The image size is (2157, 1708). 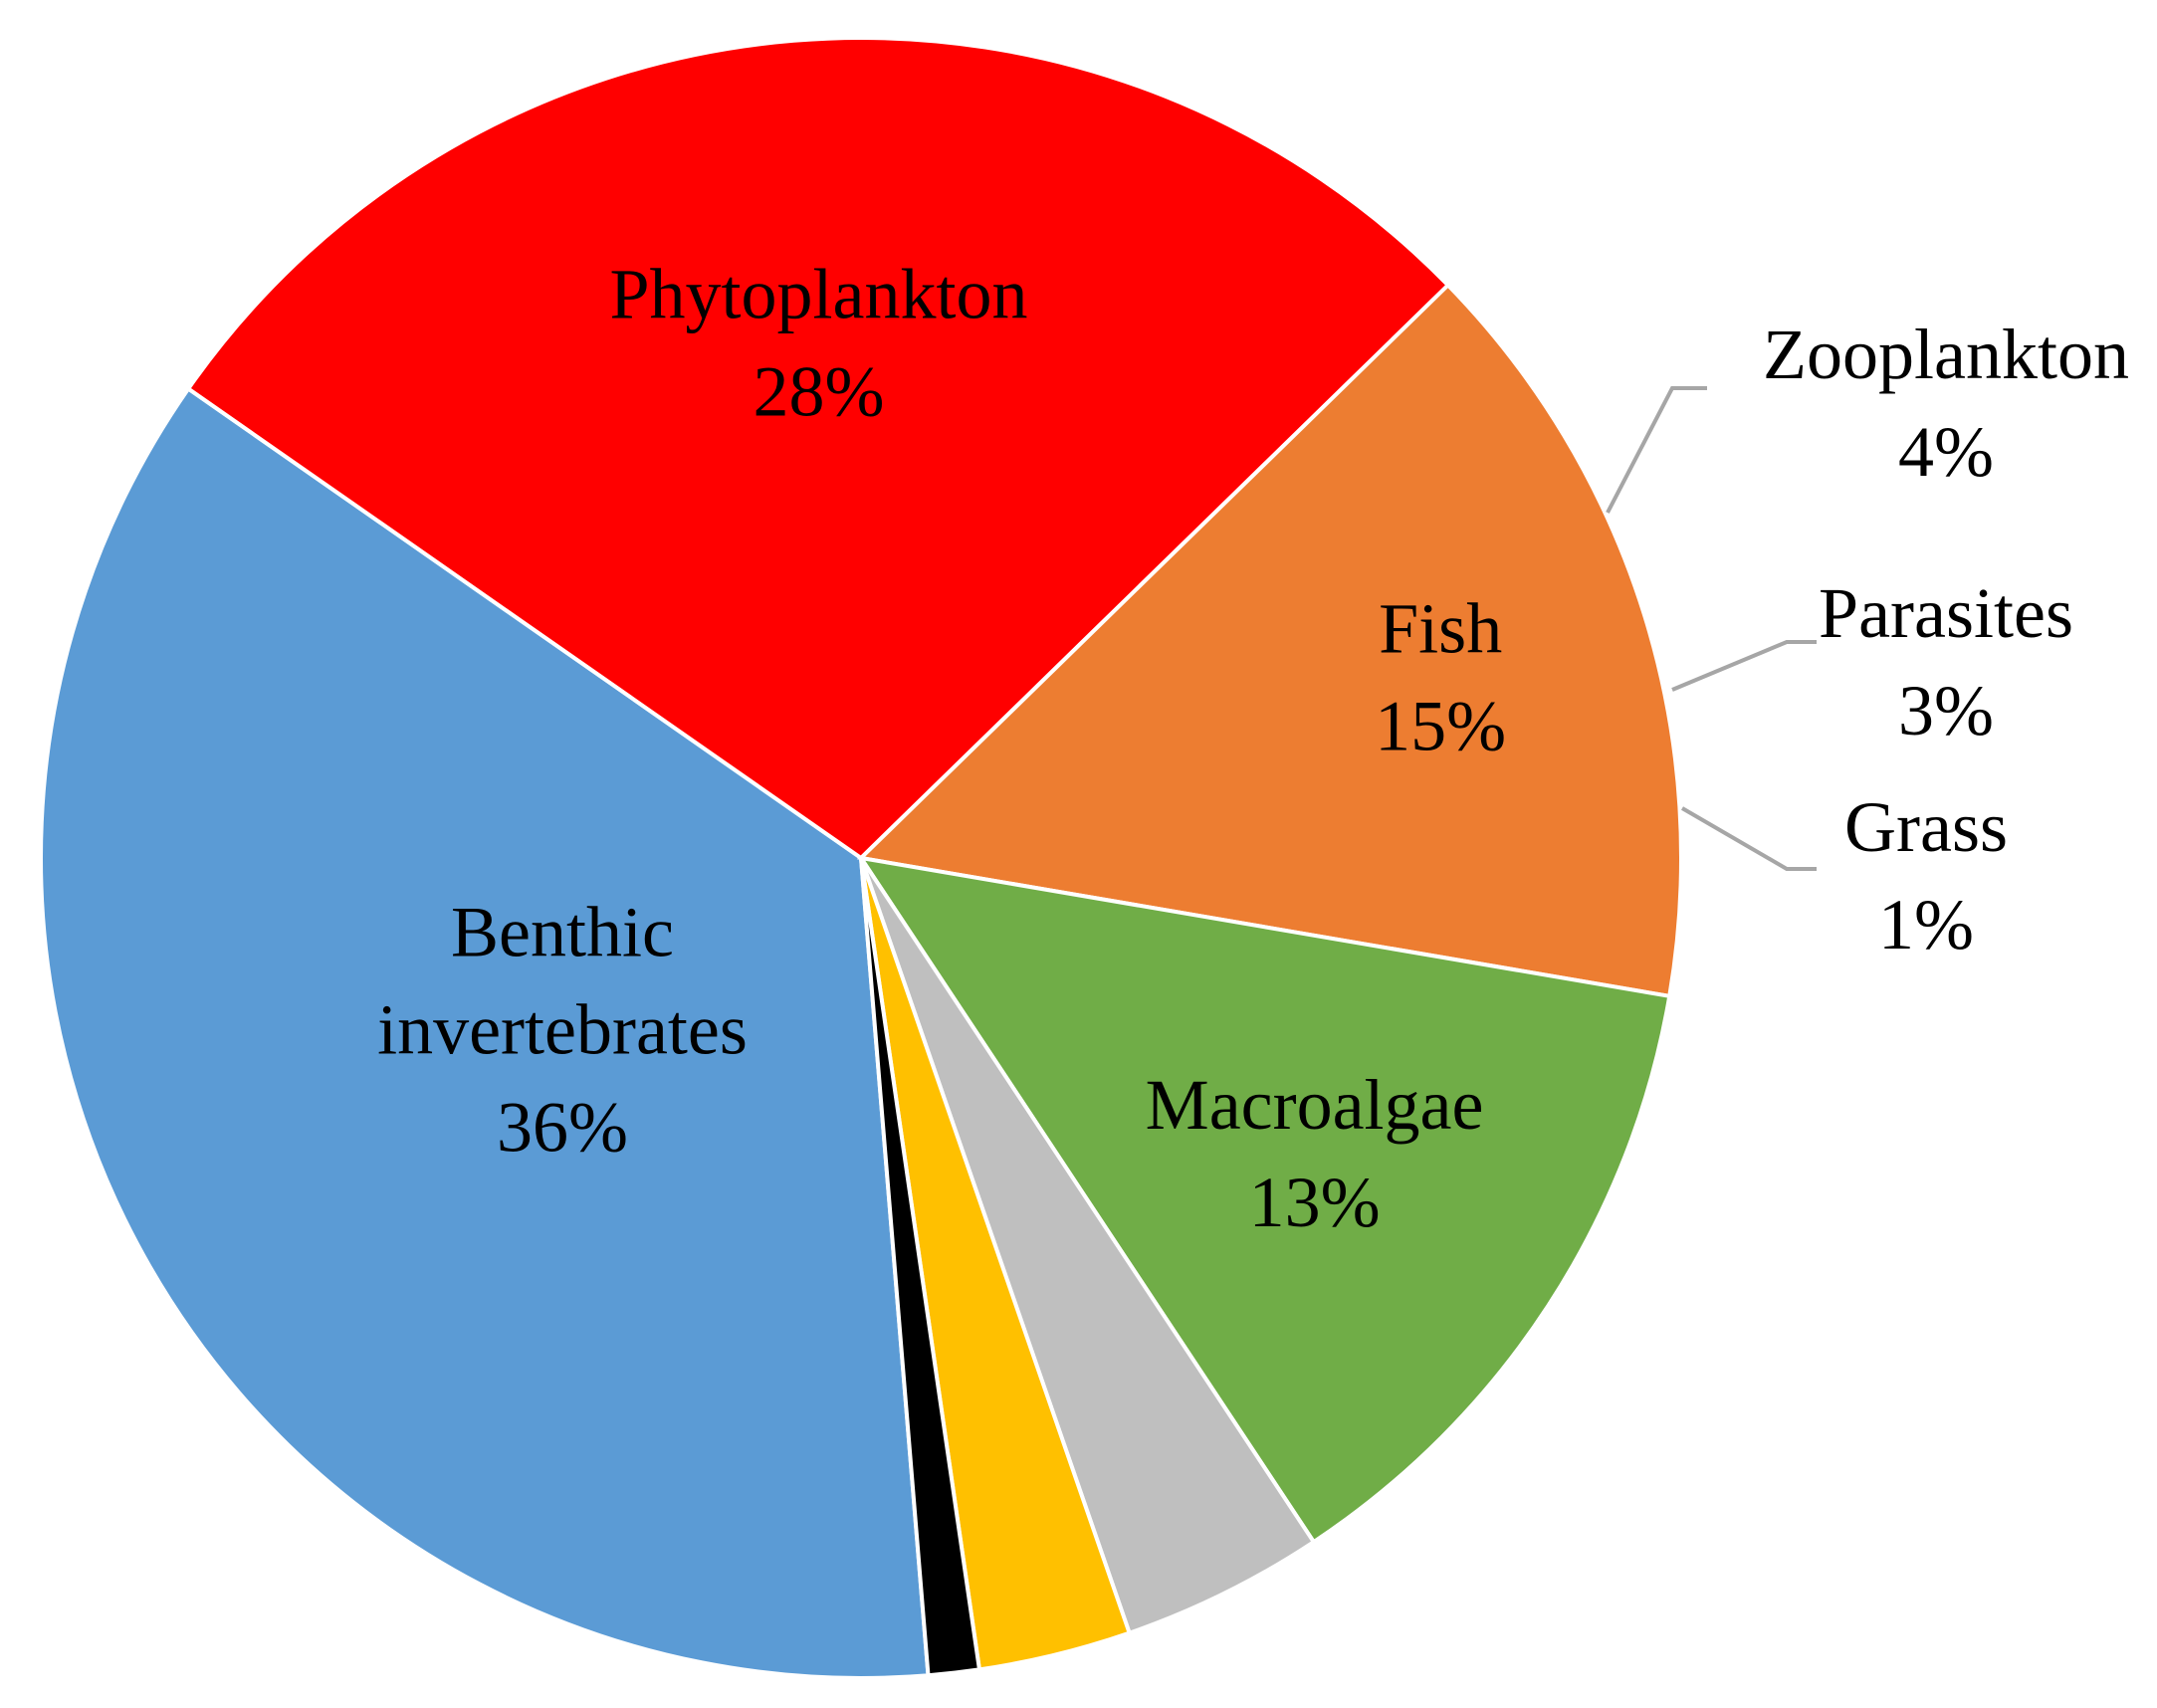 I want to click on slice-name: Phytoplankton, so click(x=818, y=295).